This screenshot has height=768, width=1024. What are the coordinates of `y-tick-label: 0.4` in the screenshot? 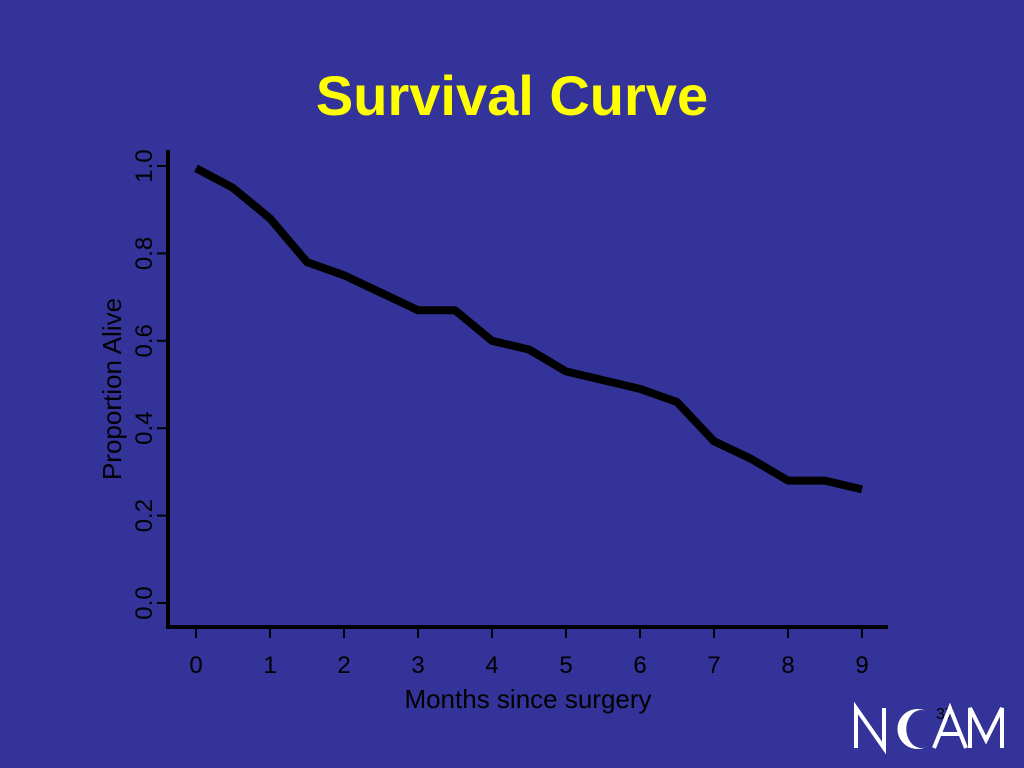 It's located at (144, 428).